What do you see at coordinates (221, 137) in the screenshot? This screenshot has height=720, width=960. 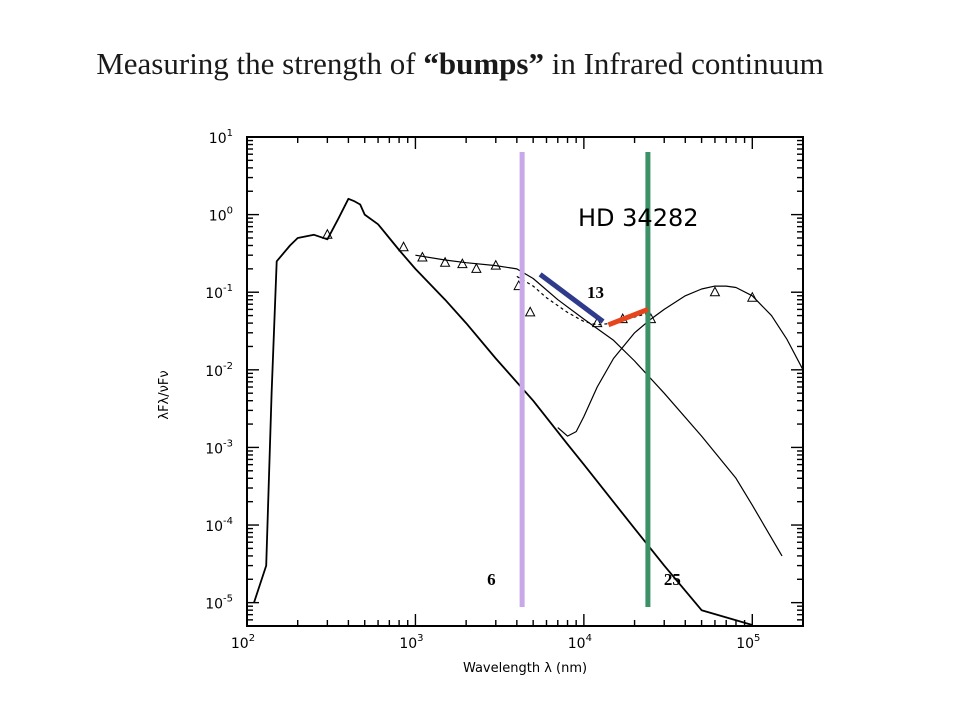 I see `y-tick-label: 10¹` at bounding box center [221, 137].